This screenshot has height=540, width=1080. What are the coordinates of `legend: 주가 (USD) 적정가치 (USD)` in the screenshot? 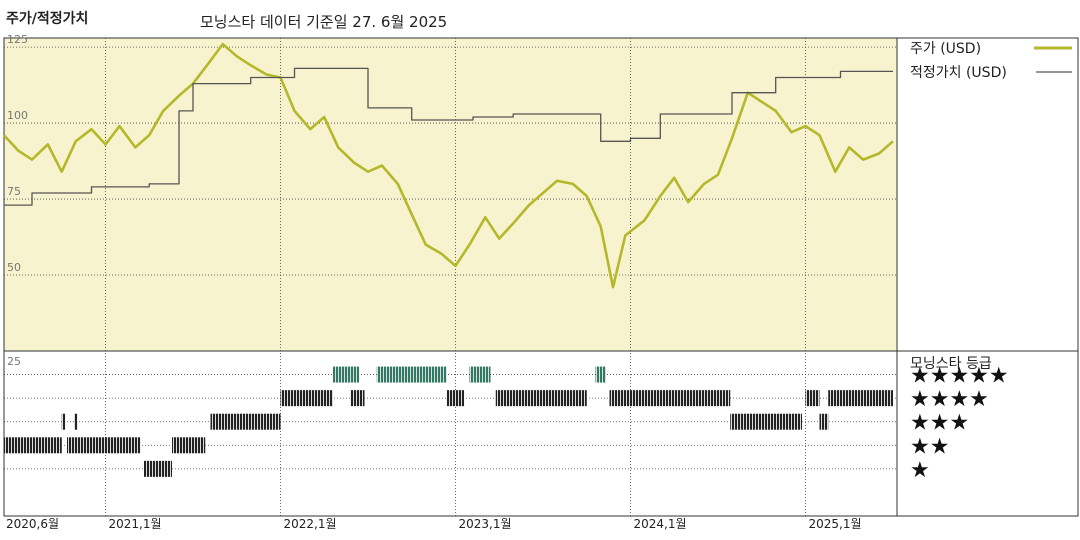 It's located at (991, 61).